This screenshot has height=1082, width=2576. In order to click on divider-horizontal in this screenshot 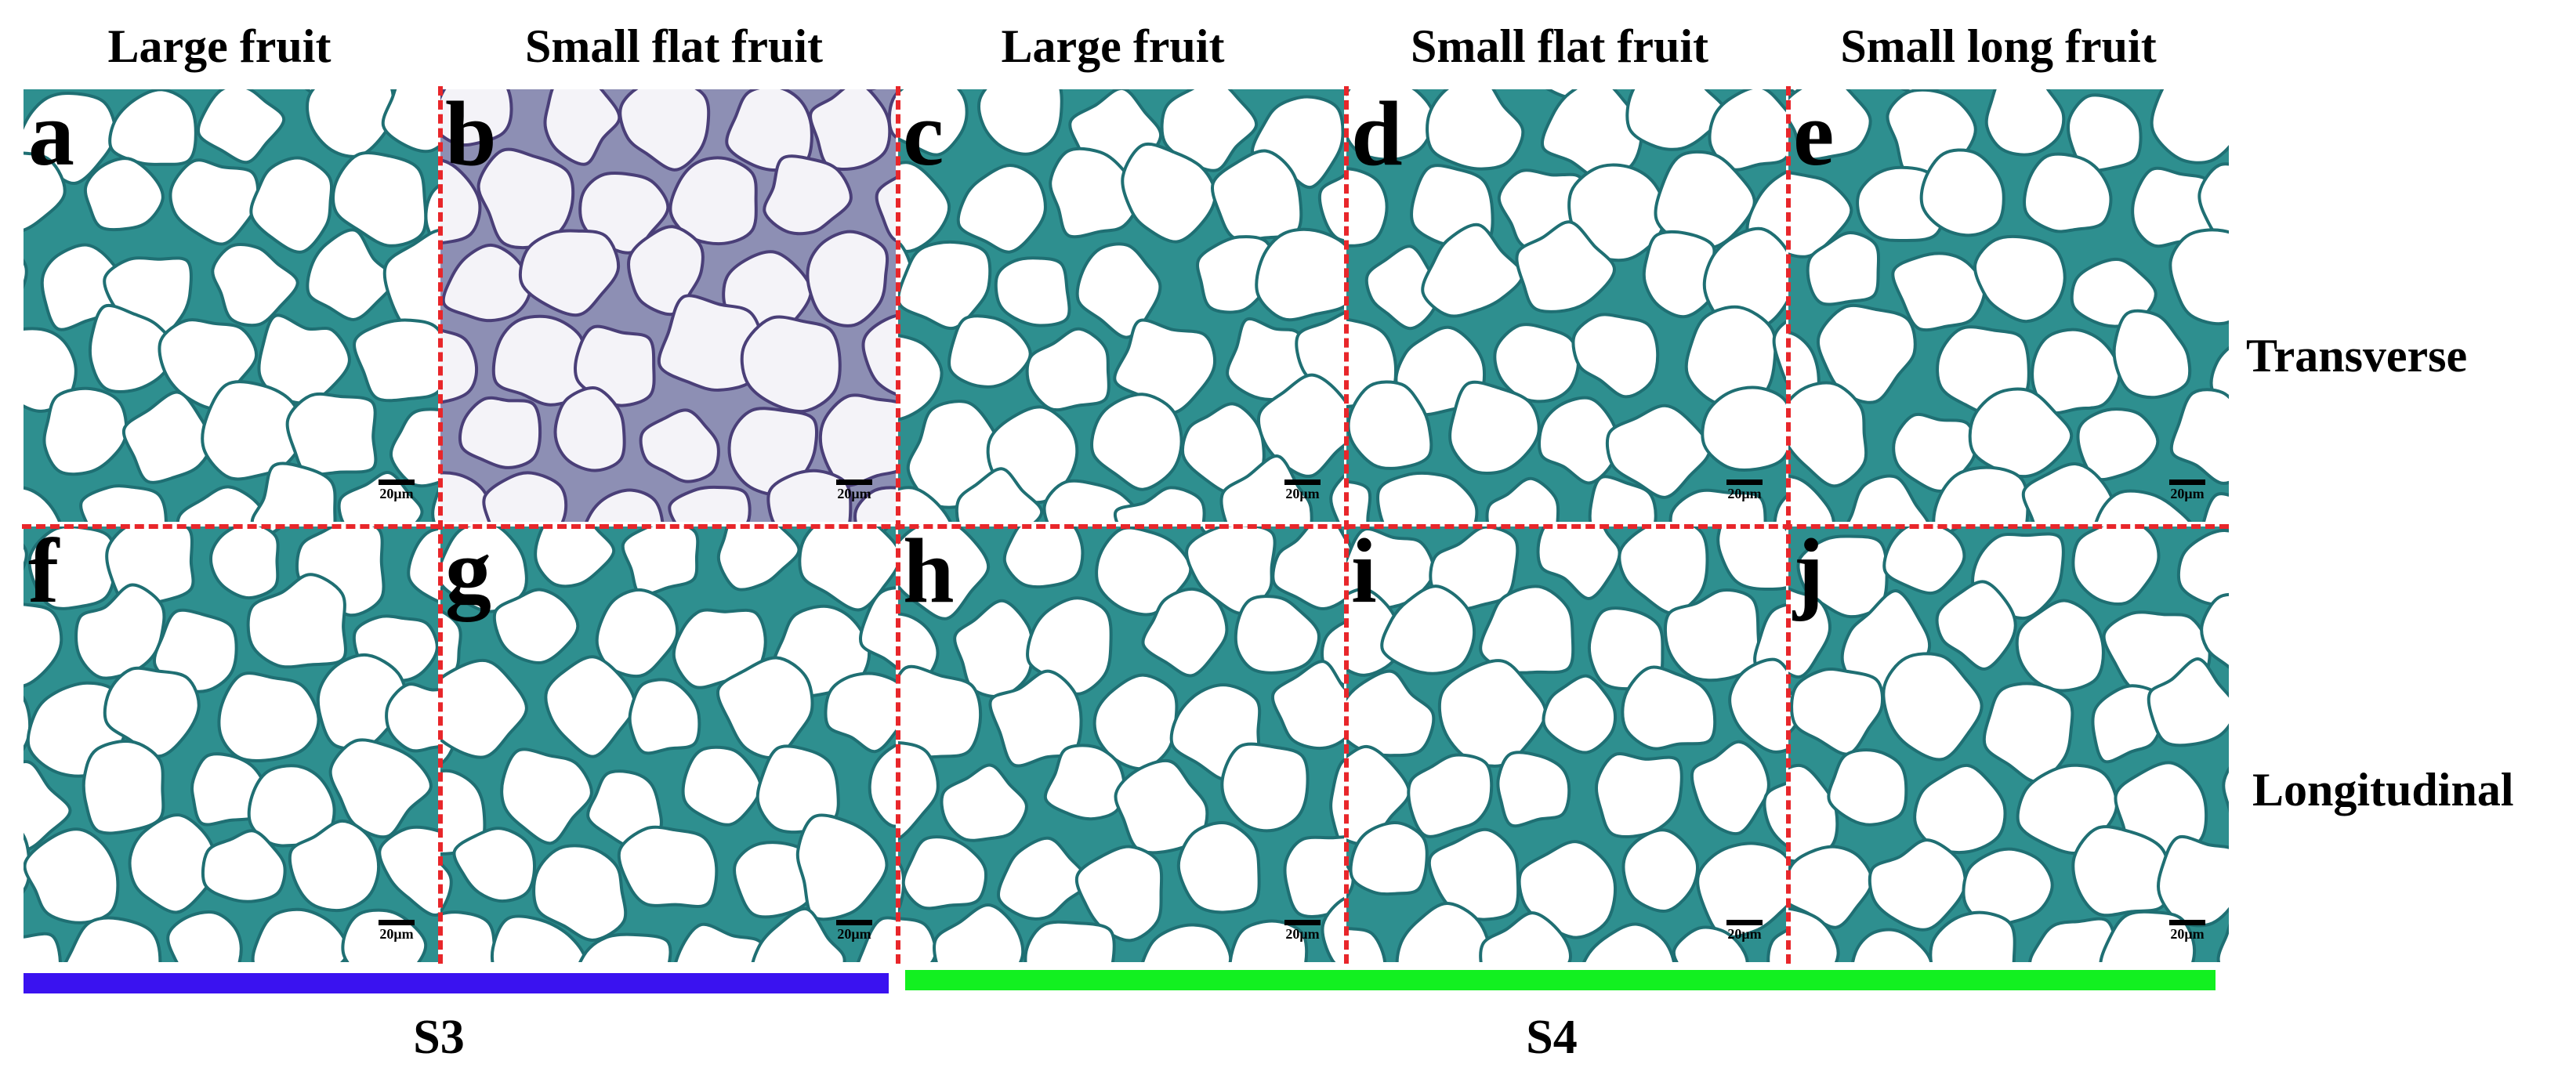, I will do `click(1125, 526)`.